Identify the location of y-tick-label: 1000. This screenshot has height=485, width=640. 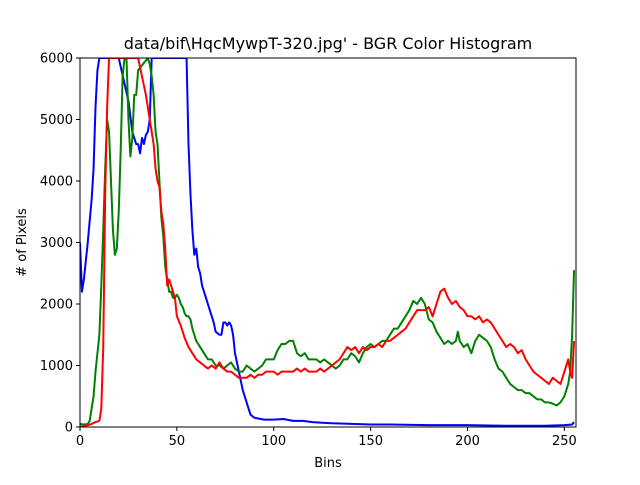
(56, 366).